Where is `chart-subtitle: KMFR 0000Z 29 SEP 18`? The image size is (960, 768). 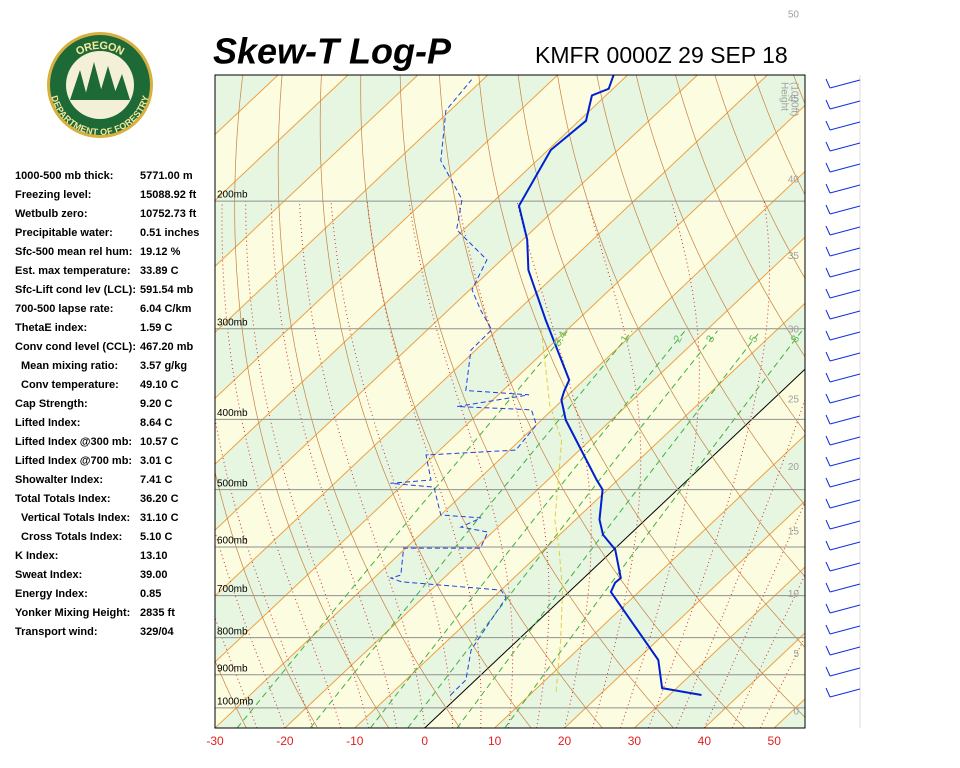
chart-subtitle: KMFR 0000Z 29 SEP 18 is located at coordinates (661, 55).